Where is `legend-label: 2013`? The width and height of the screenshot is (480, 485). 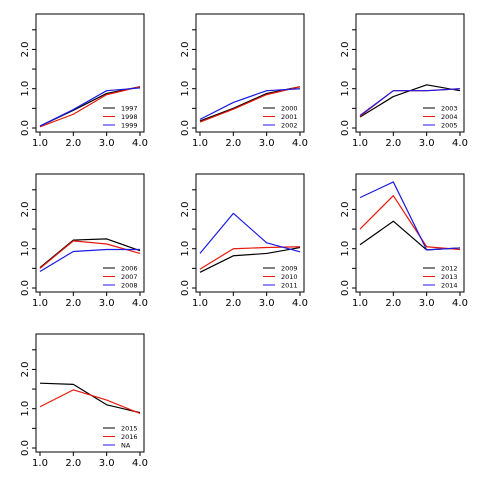 legend-label: 2013 is located at coordinates (449, 277).